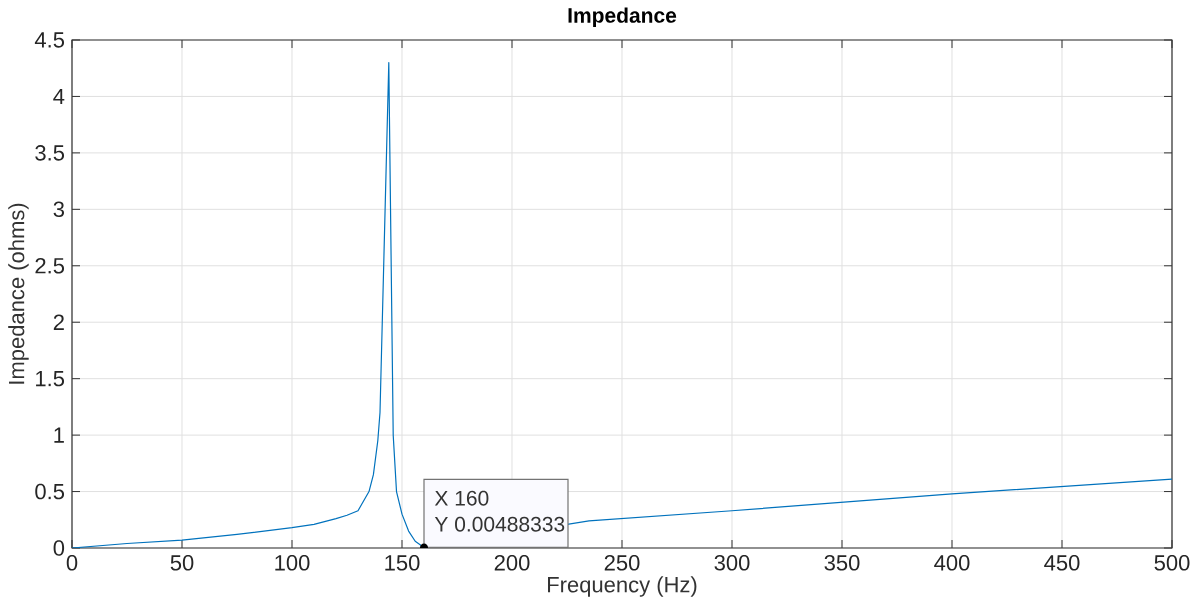 The height and width of the screenshot is (614, 1200). I want to click on x-tick-label: 450, so click(1062, 563).